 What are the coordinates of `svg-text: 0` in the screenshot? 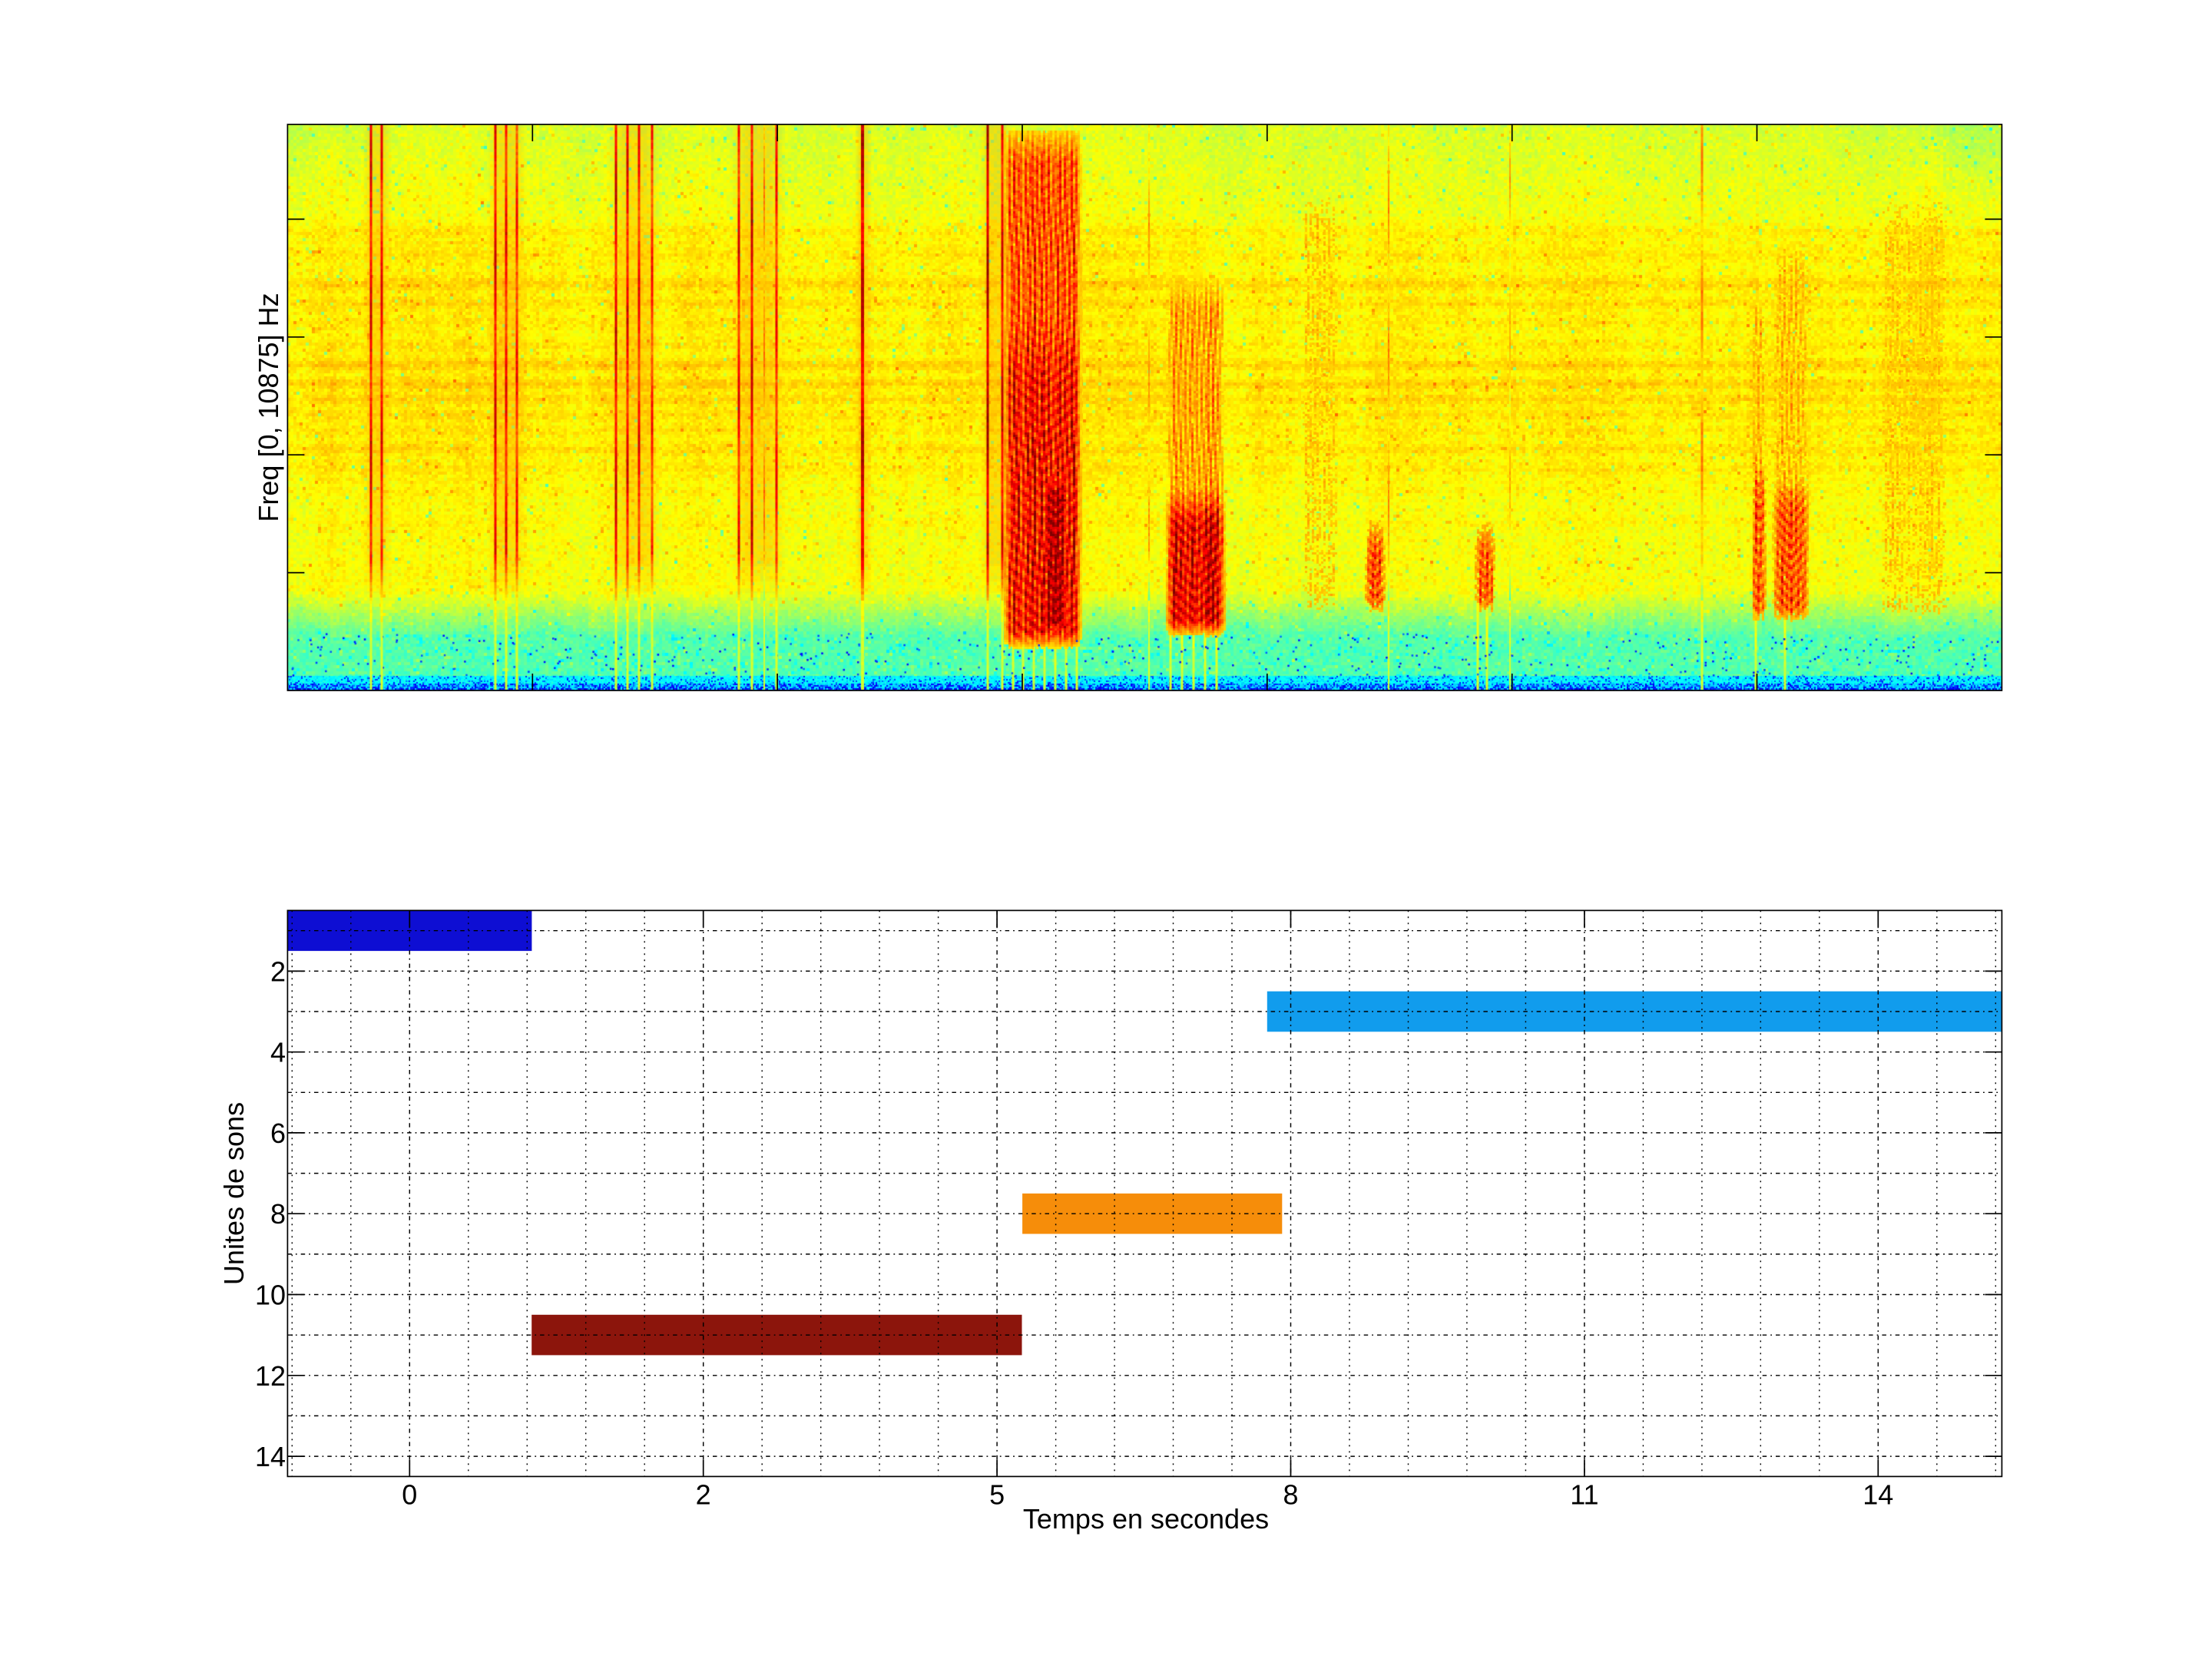 It's located at (410, 1495).